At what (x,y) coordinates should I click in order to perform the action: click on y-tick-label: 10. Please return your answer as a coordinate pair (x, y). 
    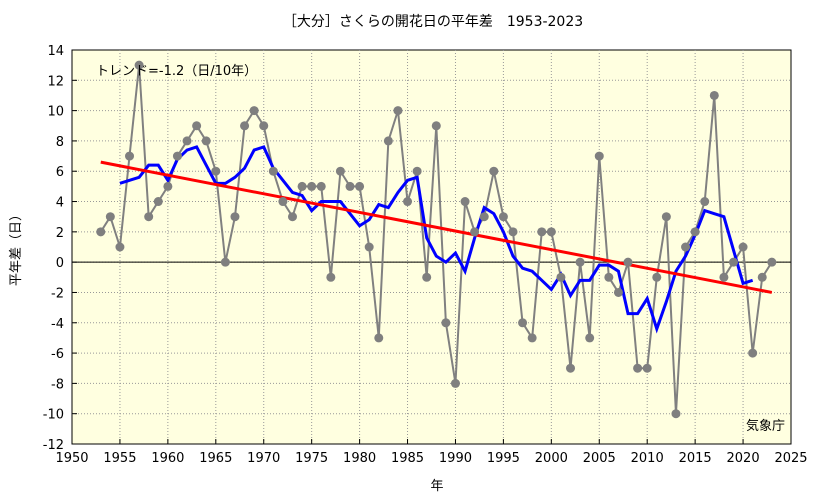
    Looking at the image, I should click on (55, 112).